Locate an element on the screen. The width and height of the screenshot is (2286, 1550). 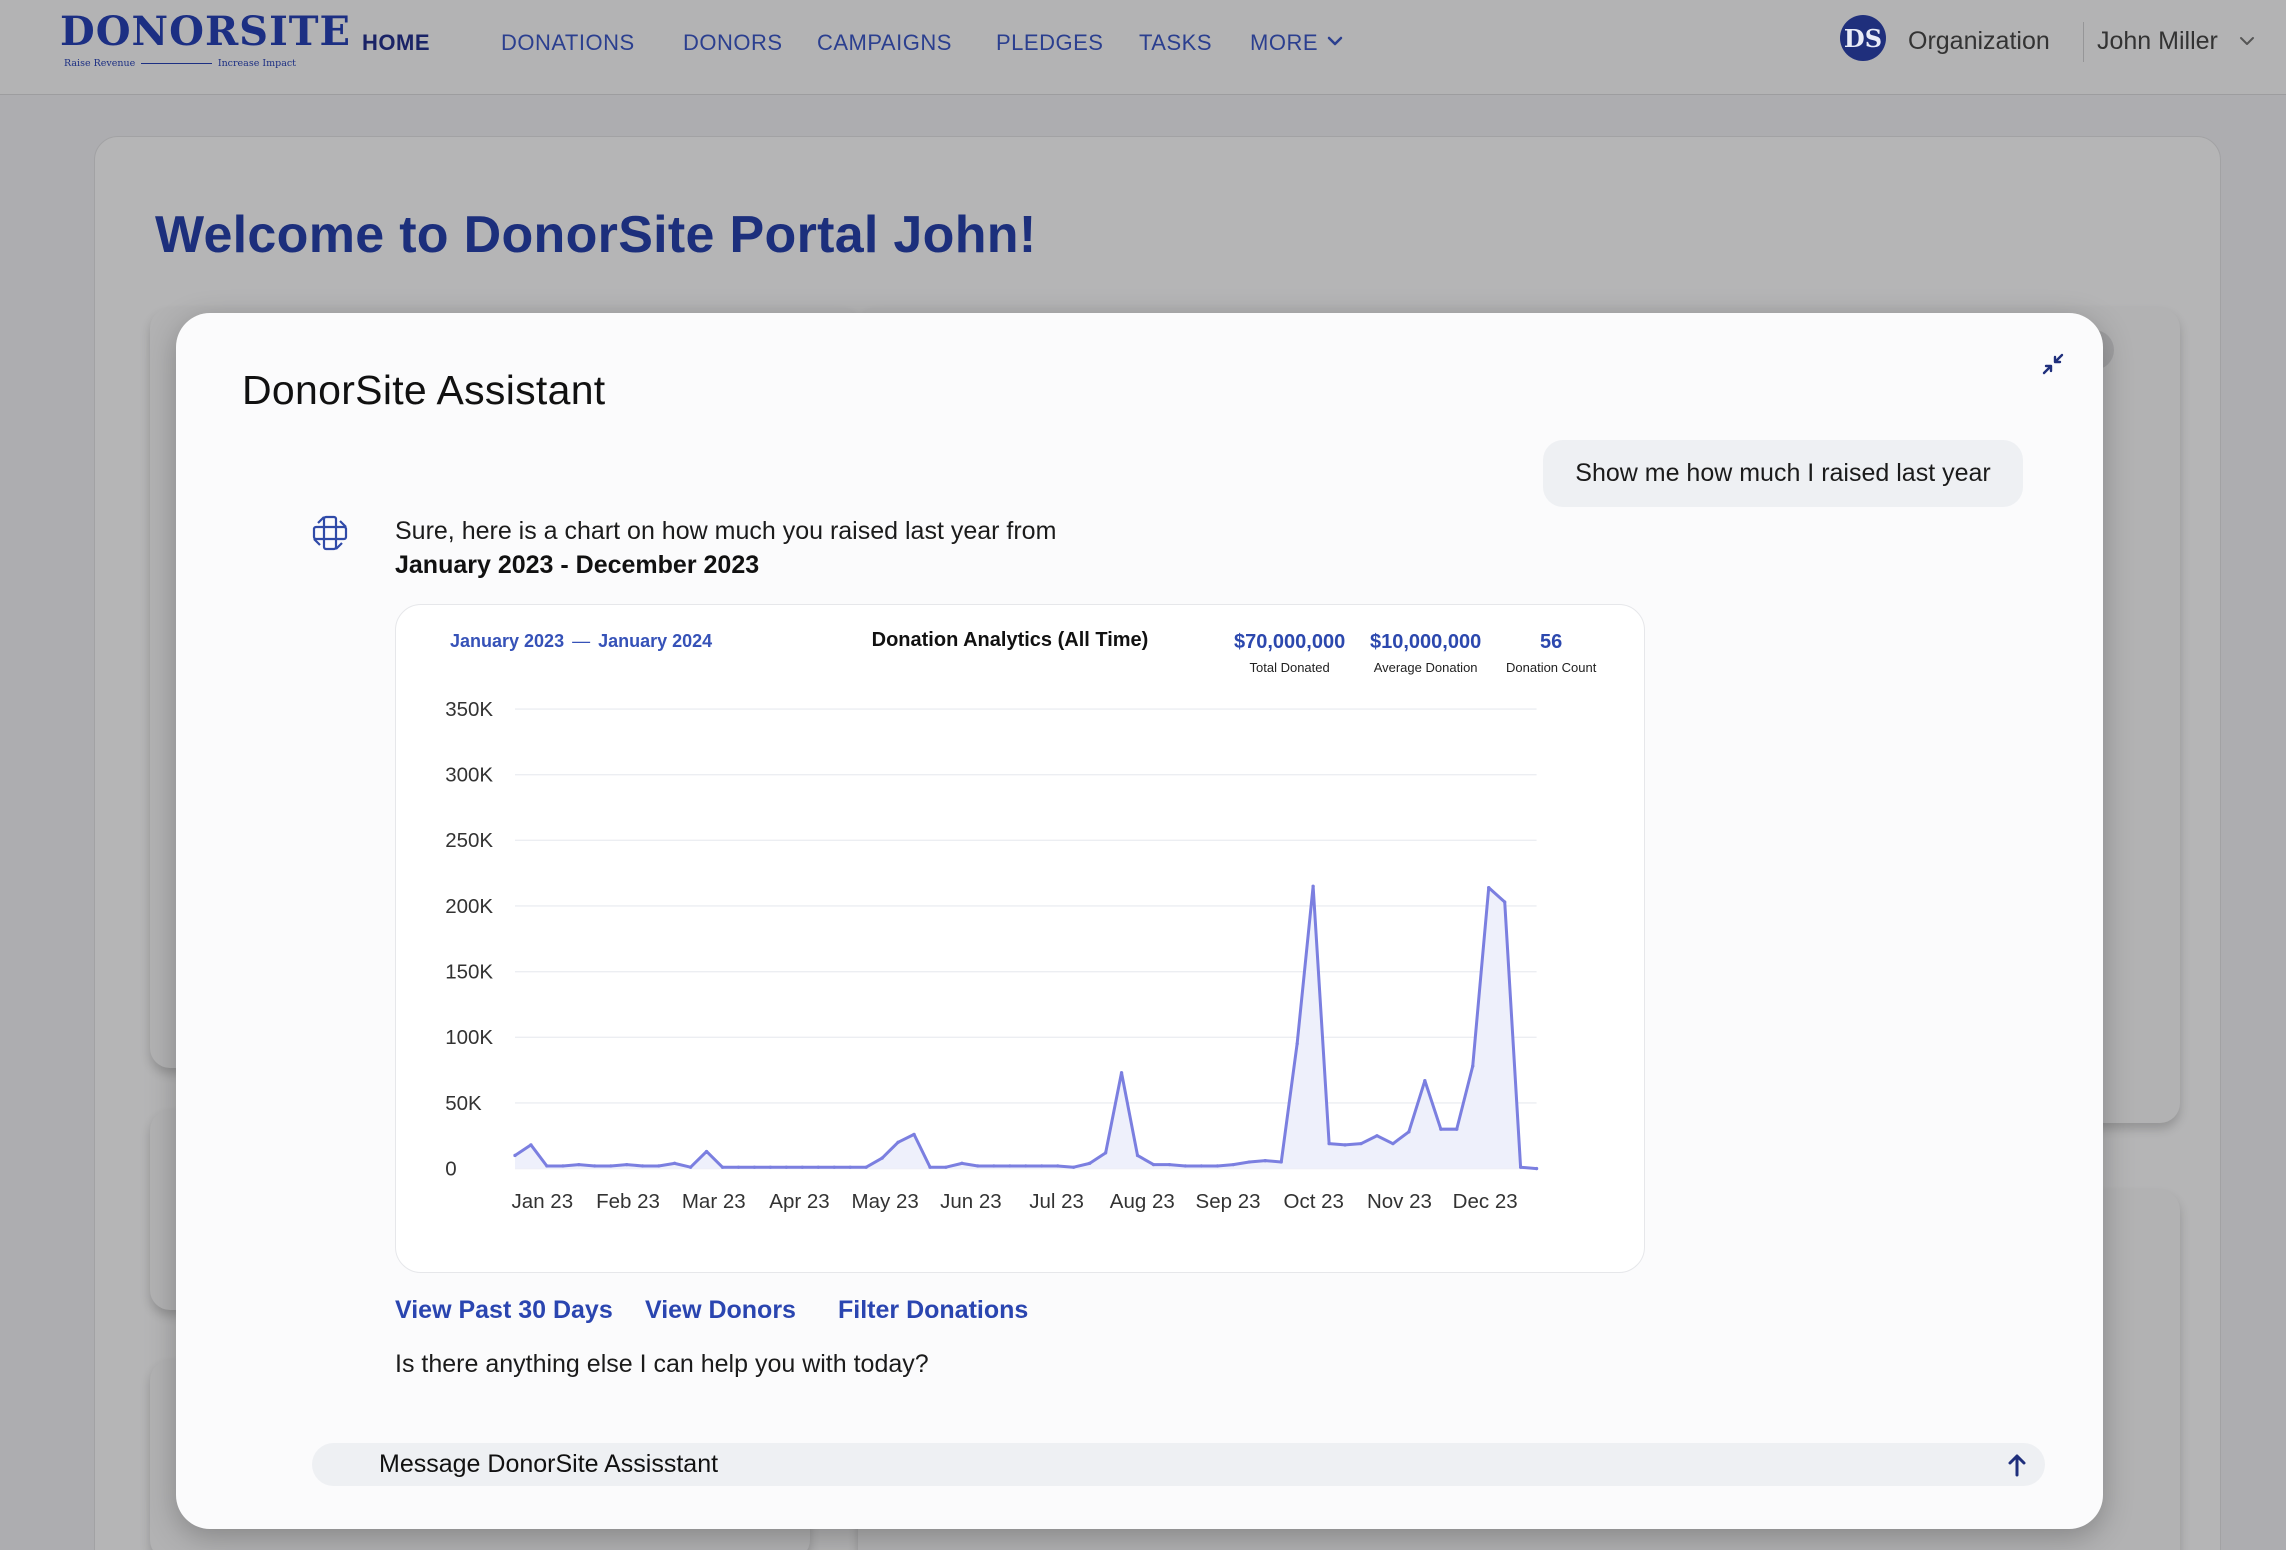
y-tick-label: 300K is located at coordinates (469, 775).